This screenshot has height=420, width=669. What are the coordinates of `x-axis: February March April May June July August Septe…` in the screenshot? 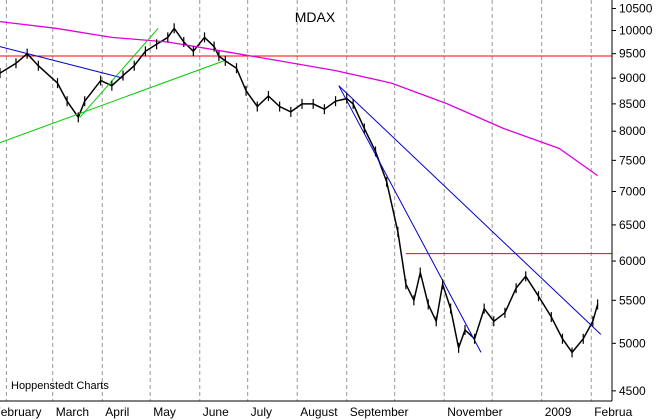 It's located at (316, 412).